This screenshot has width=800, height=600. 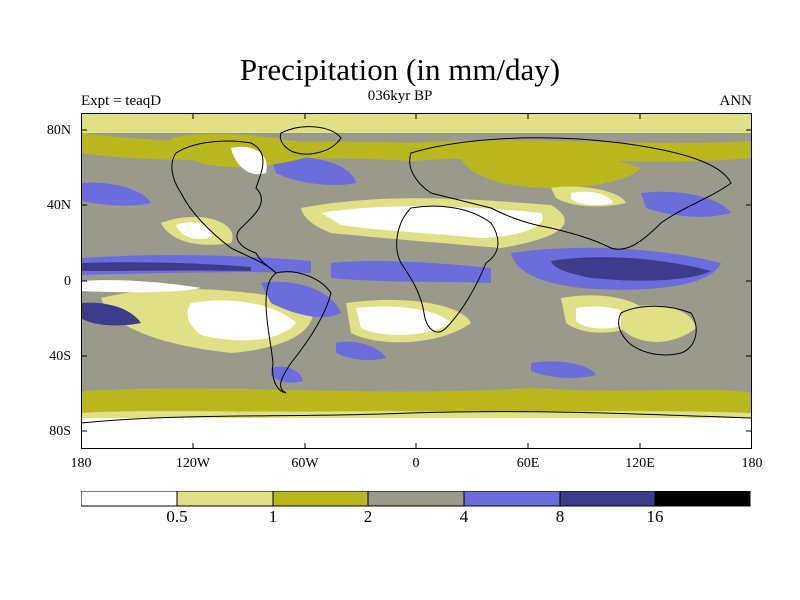 What do you see at coordinates (305, 463) in the screenshot?
I see `lon-tick-label: 60W` at bounding box center [305, 463].